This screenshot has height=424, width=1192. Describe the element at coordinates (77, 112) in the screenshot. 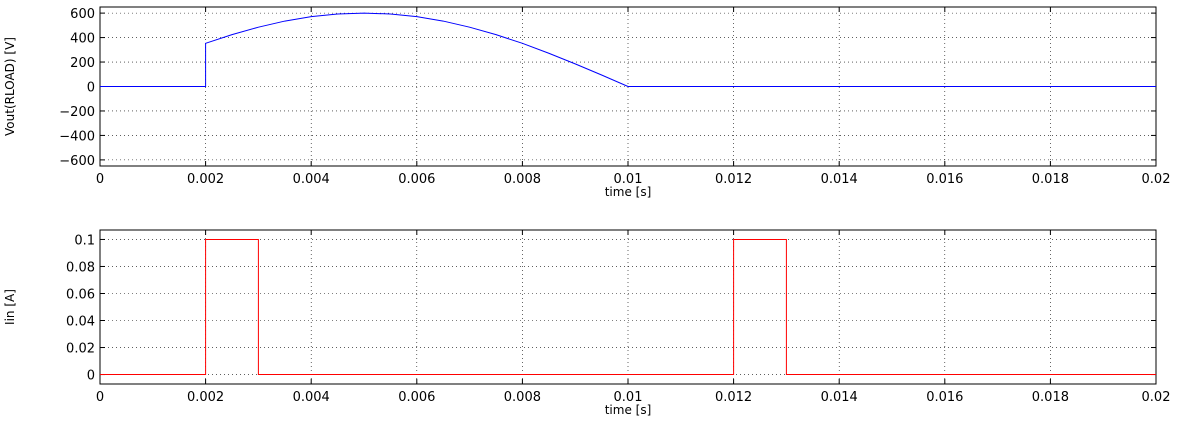

I see `vout-y-tick-label: −200` at that location.